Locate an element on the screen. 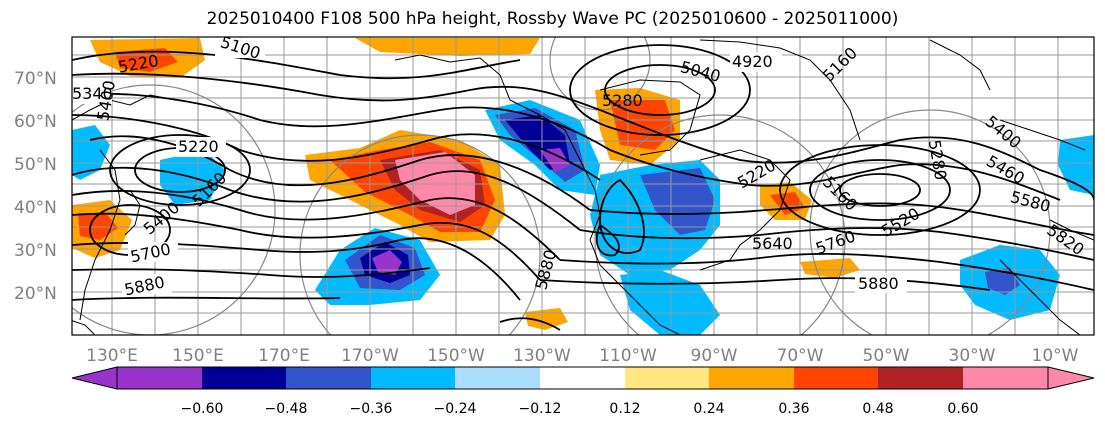 This screenshot has width=1105, height=429. contour-label: 4920 is located at coordinates (752, 61).